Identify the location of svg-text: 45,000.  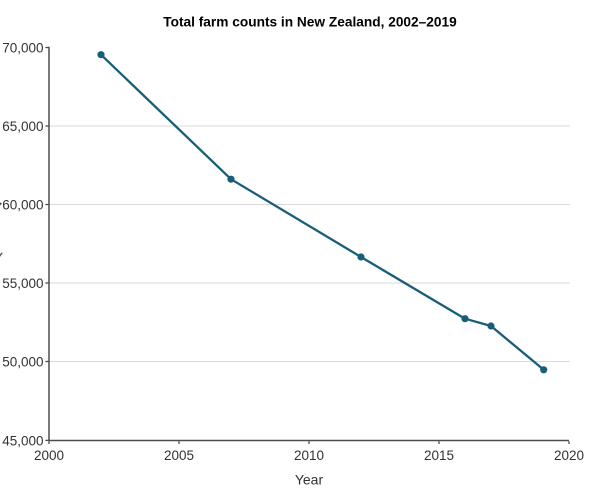
(22, 440).